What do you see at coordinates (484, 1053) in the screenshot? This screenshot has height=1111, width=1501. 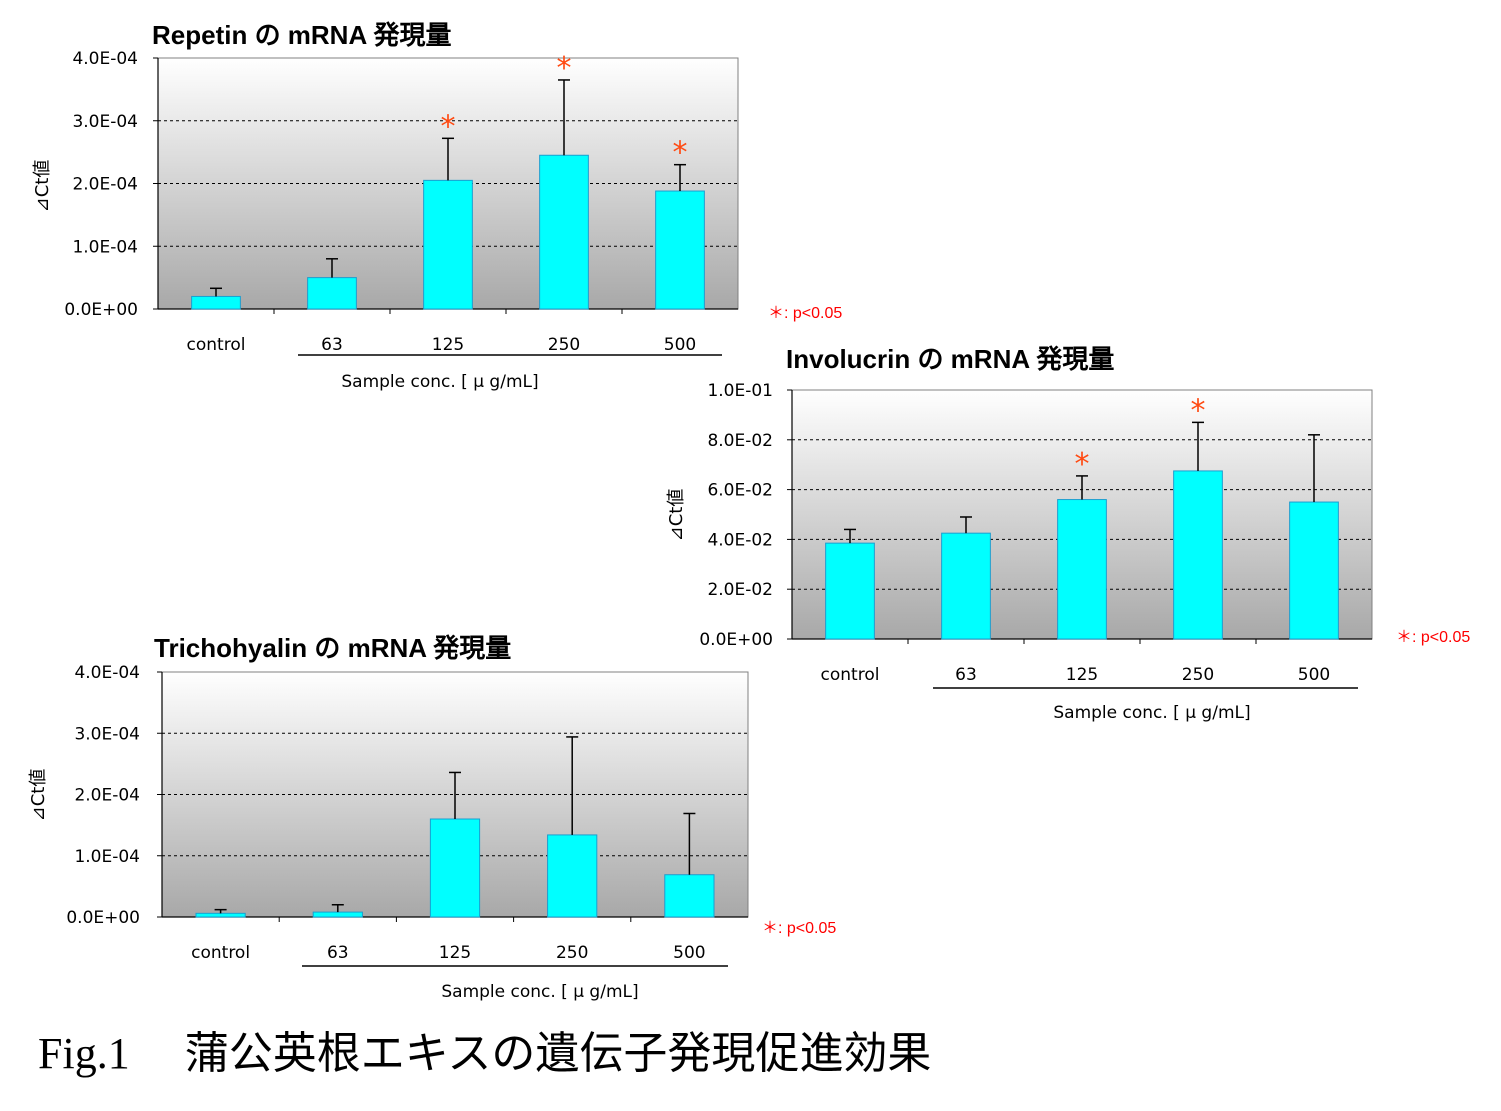 I see `figure-caption: Fig.1 蒲公英根エキスの遺伝子発現促進効果` at bounding box center [484, 1053].